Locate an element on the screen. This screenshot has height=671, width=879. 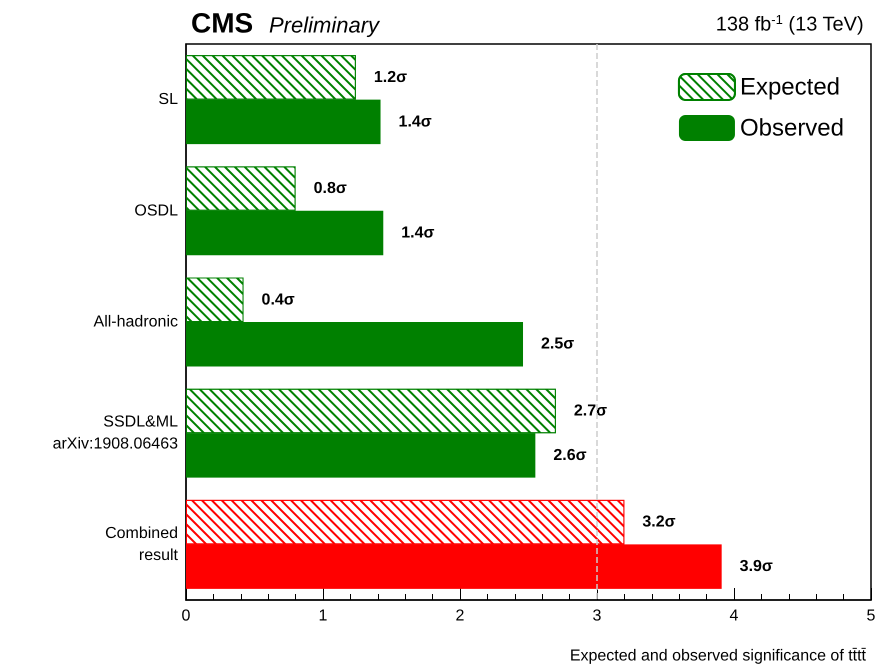
data-label: 2.7σ is located at coordinates (591, 411).